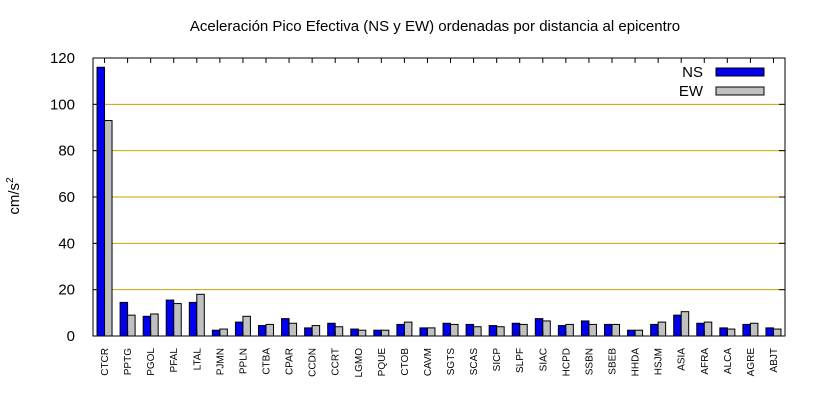 Image resolution: width=820 pixels, height=405 pixels. I want to click on bar-ew-pgol, so click(154, 325).